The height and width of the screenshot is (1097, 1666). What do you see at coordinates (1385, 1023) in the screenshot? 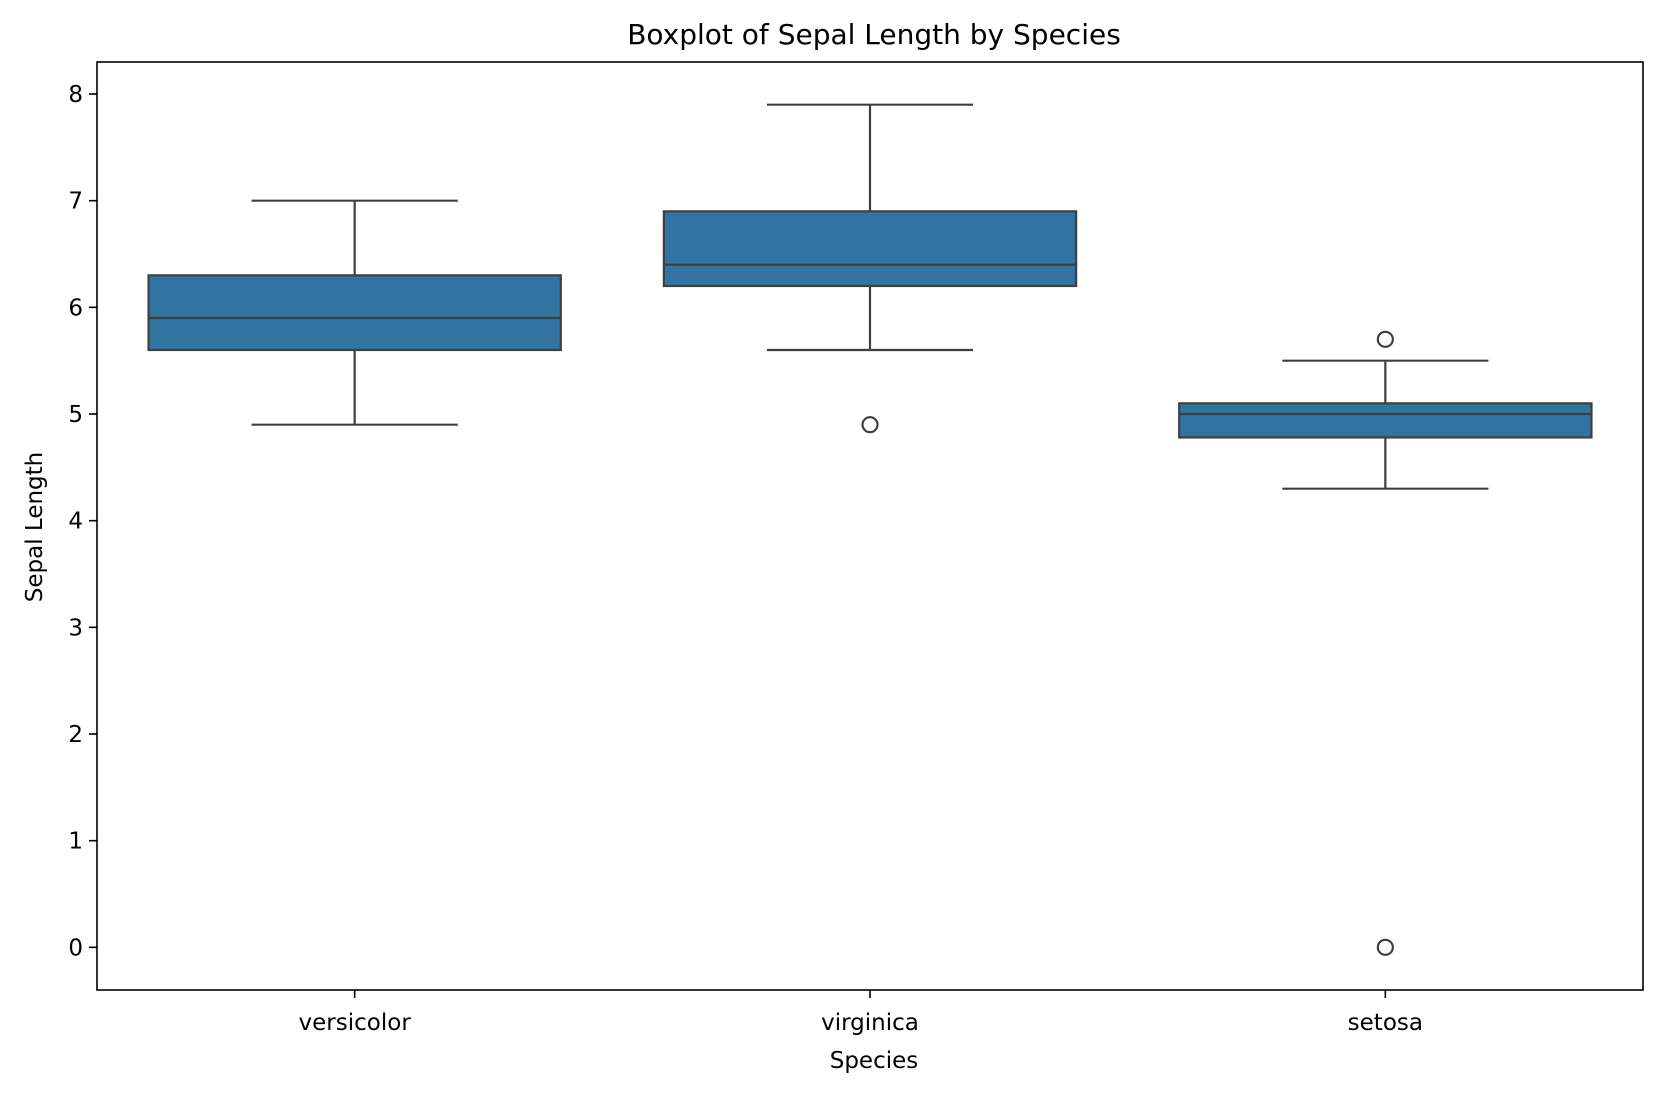
I see `x-tick-label-setosa: setosa` at bounding box center [1385, 1023].